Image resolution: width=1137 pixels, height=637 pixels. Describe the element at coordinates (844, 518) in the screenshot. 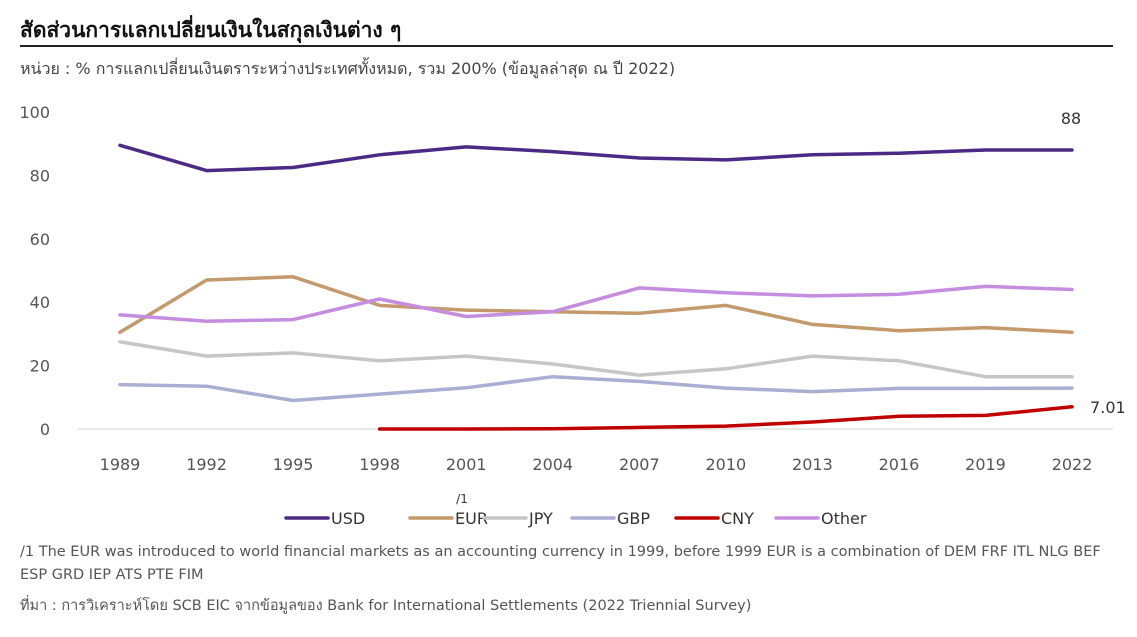

I see `legend-label-other: Other` at that location.